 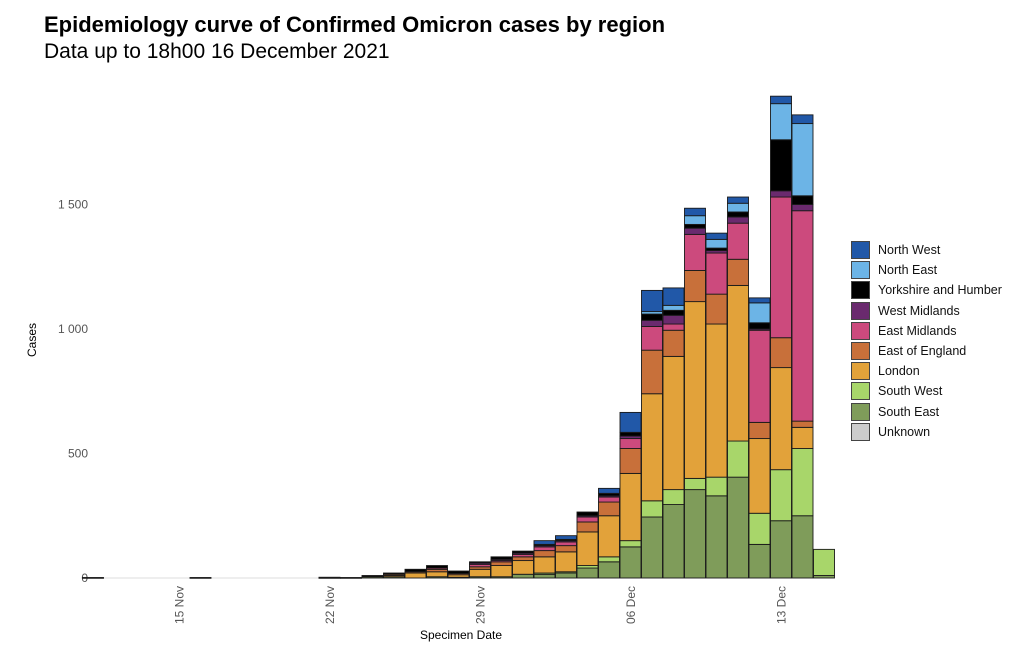 What do you see at coordinates (904, 431) in the screenshot?
I see `legend-label: Unknown` at bounding box center [904, 431].